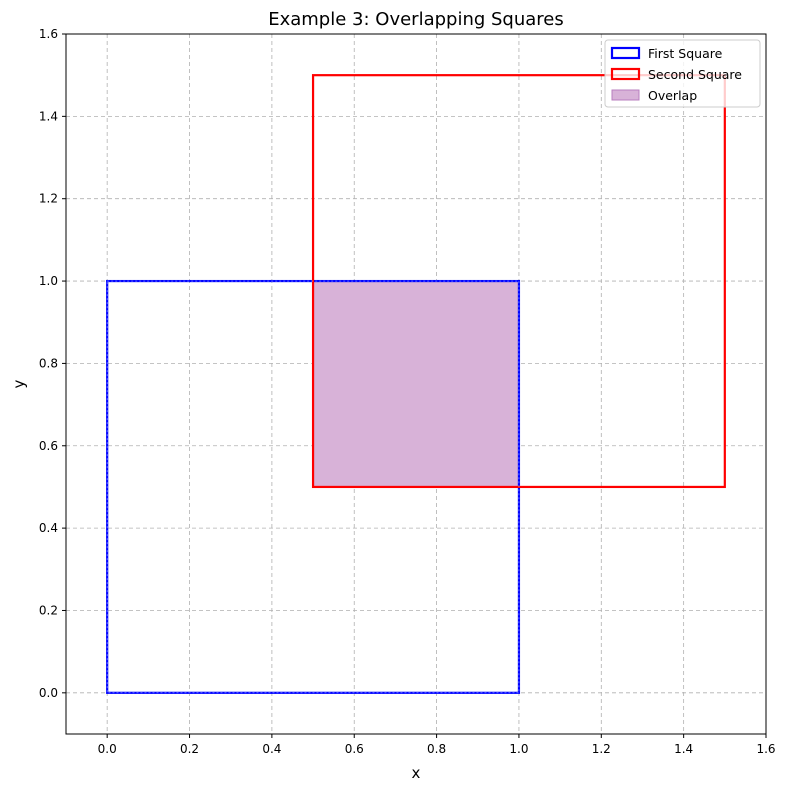 The height and width of the screenshot is (791, 787). I want to click on y-tick-label: 0.4, so click(48, 528).